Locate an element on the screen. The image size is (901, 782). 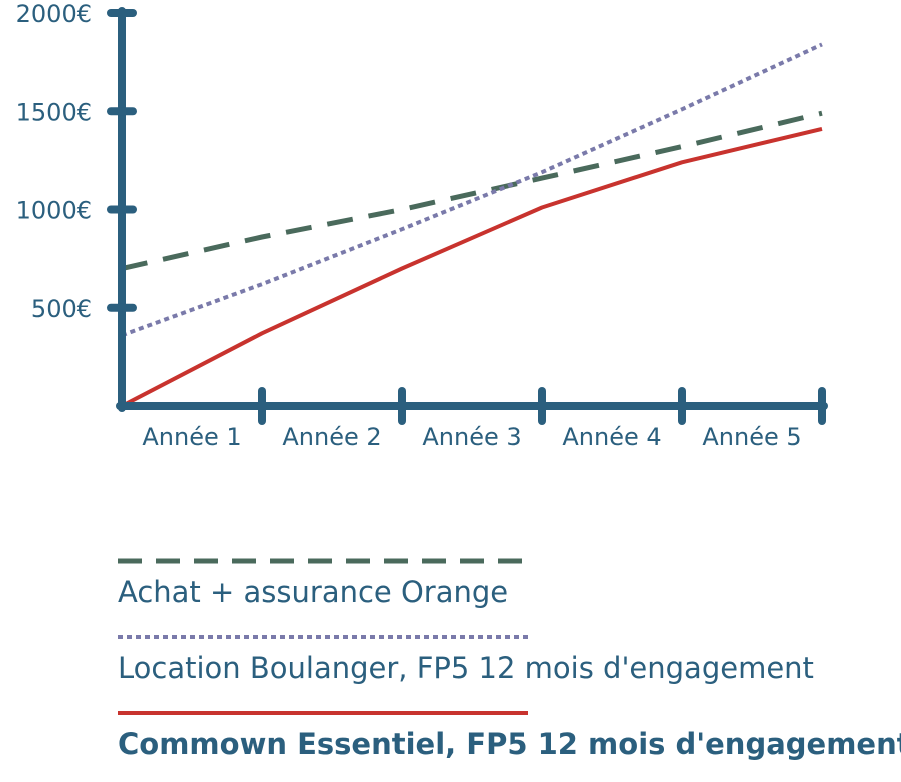
legend-swatch-dotted is located at coordinates (323, 637).